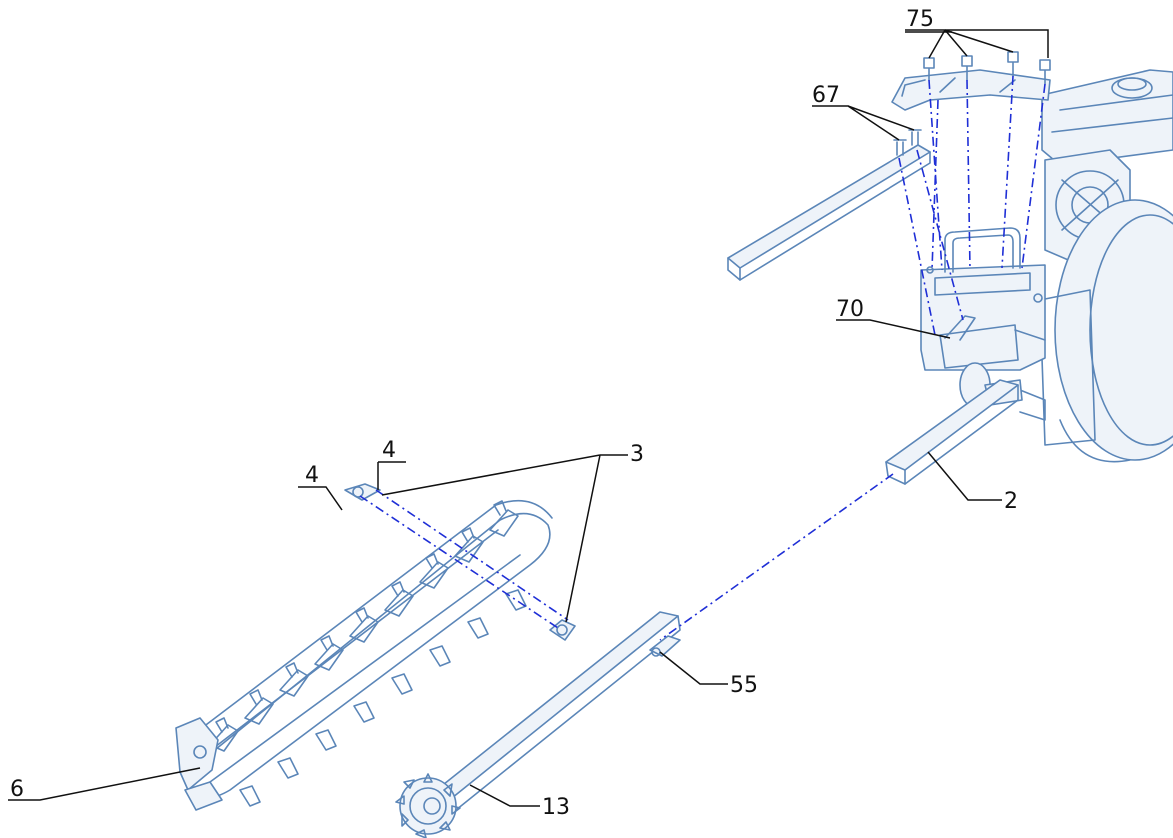 The height and width of the screenshot is (838, 1173). Describe the element at coordinates (829, 205) in the screenshot. I see `handle-tube` at that location.